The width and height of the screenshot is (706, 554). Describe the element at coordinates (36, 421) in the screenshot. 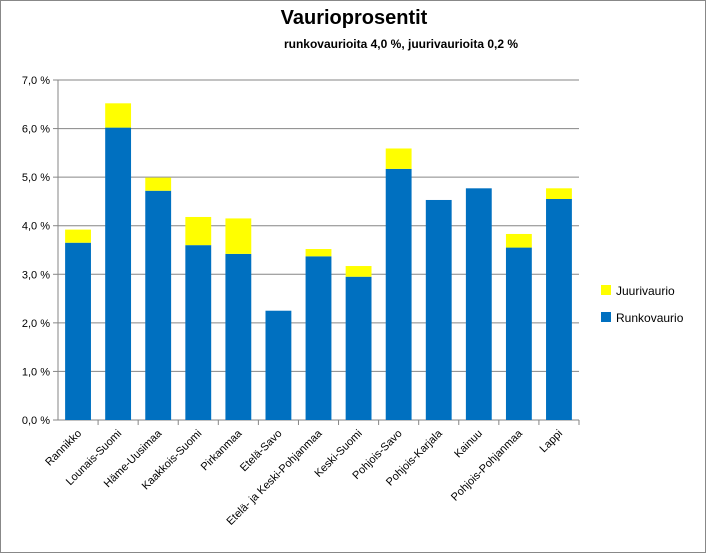

I see `y-tick-label: 0,0 %` at that location.